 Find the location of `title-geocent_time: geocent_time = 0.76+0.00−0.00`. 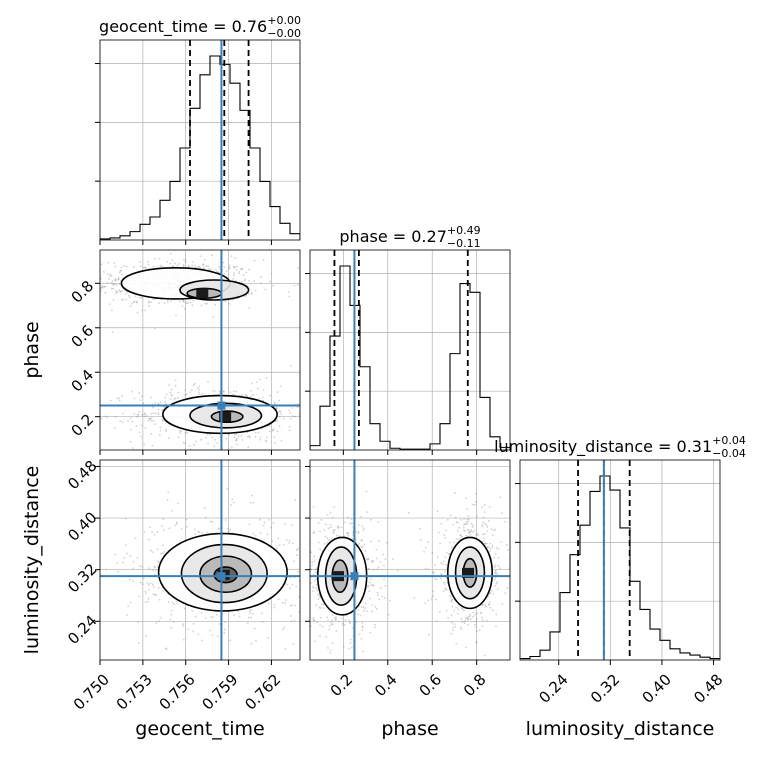

title-geocent_time: geocent_time = 0.76+0.00−0.00 is located at coordinates (200, 27).